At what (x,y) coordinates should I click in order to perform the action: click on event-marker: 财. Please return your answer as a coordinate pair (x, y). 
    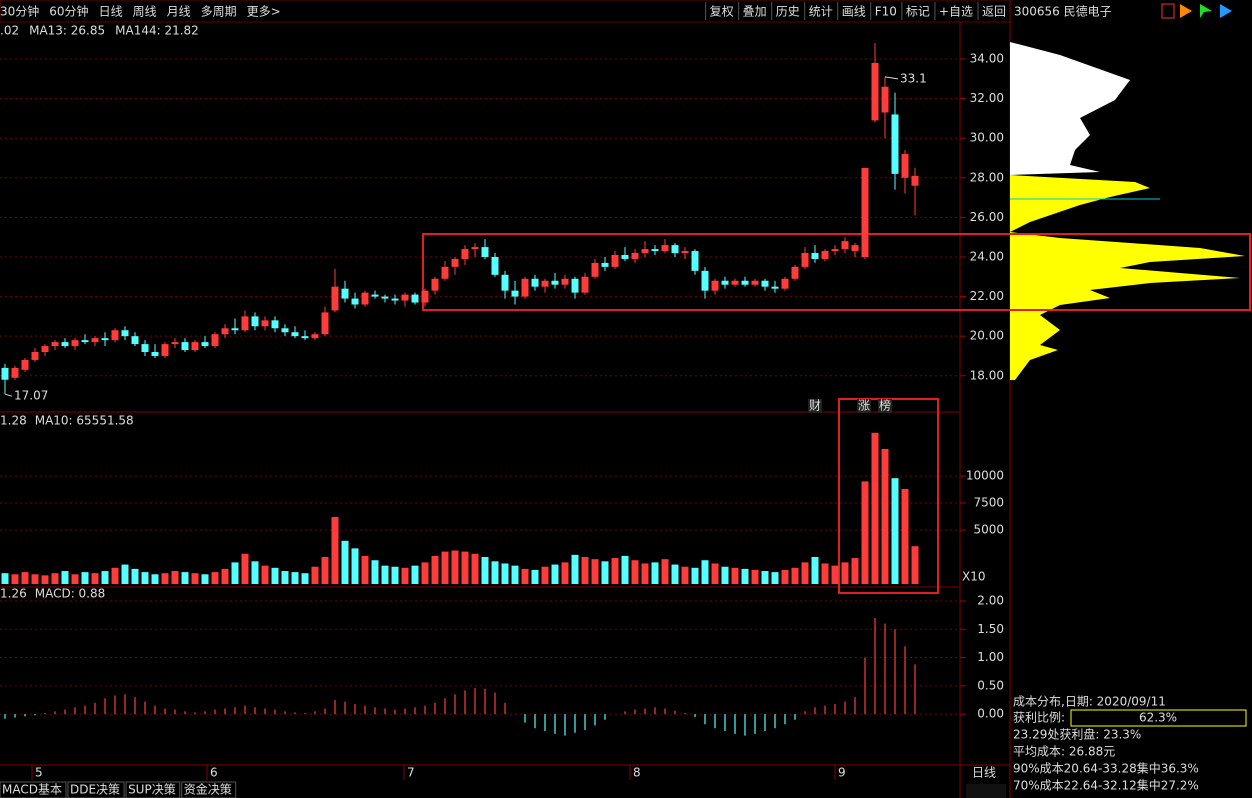
    Looking at the image, I should click on (815, 406).